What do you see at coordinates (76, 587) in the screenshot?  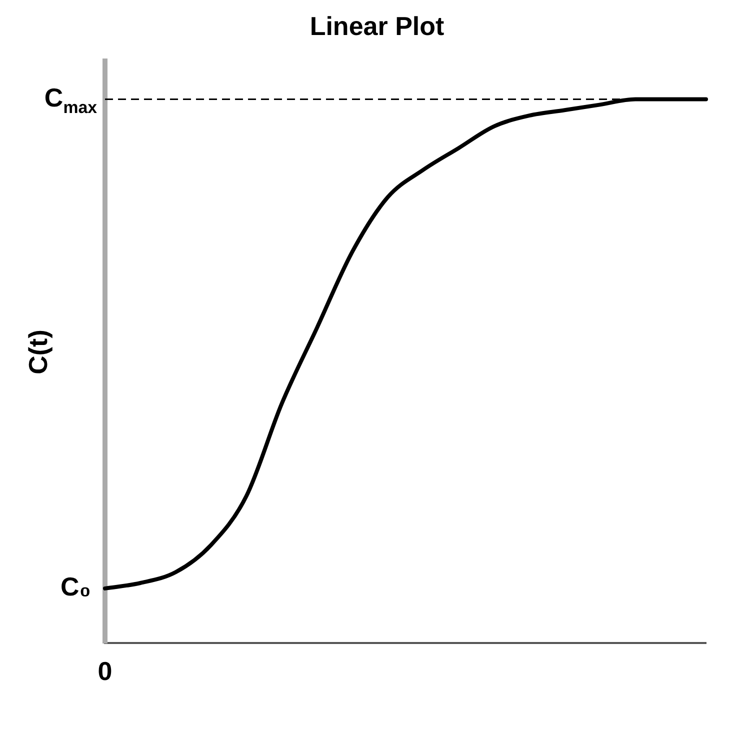 I see `text: C₀` at bounding box center [76, 587].